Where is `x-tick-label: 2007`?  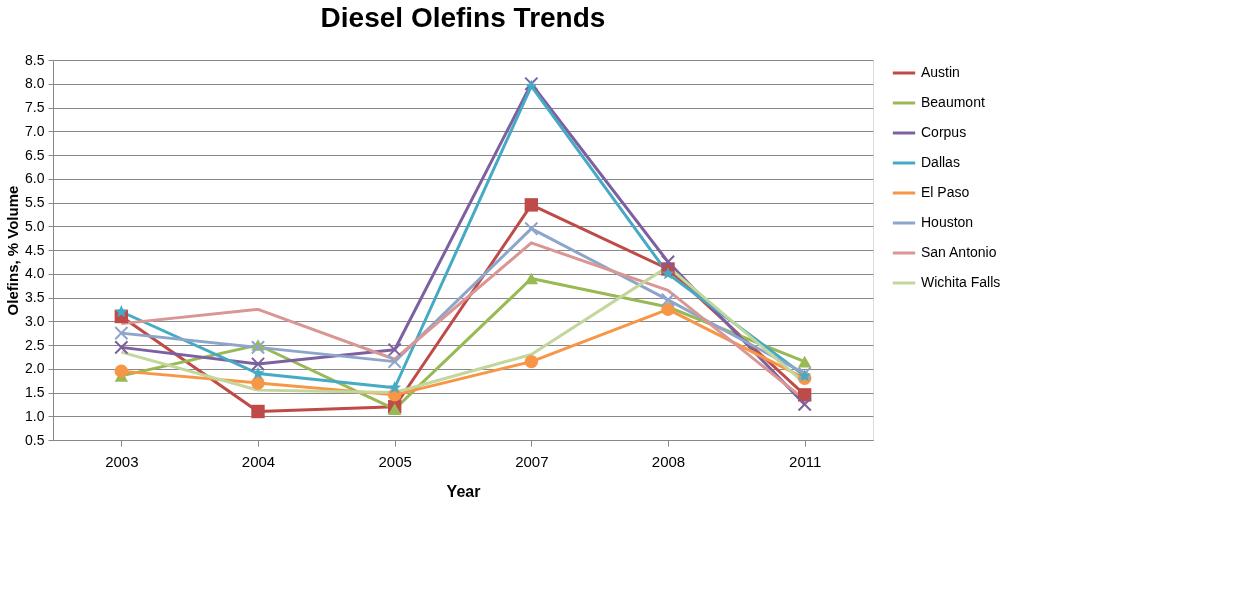
x-tick-label: 2007 is located at coordinates (532, 461).